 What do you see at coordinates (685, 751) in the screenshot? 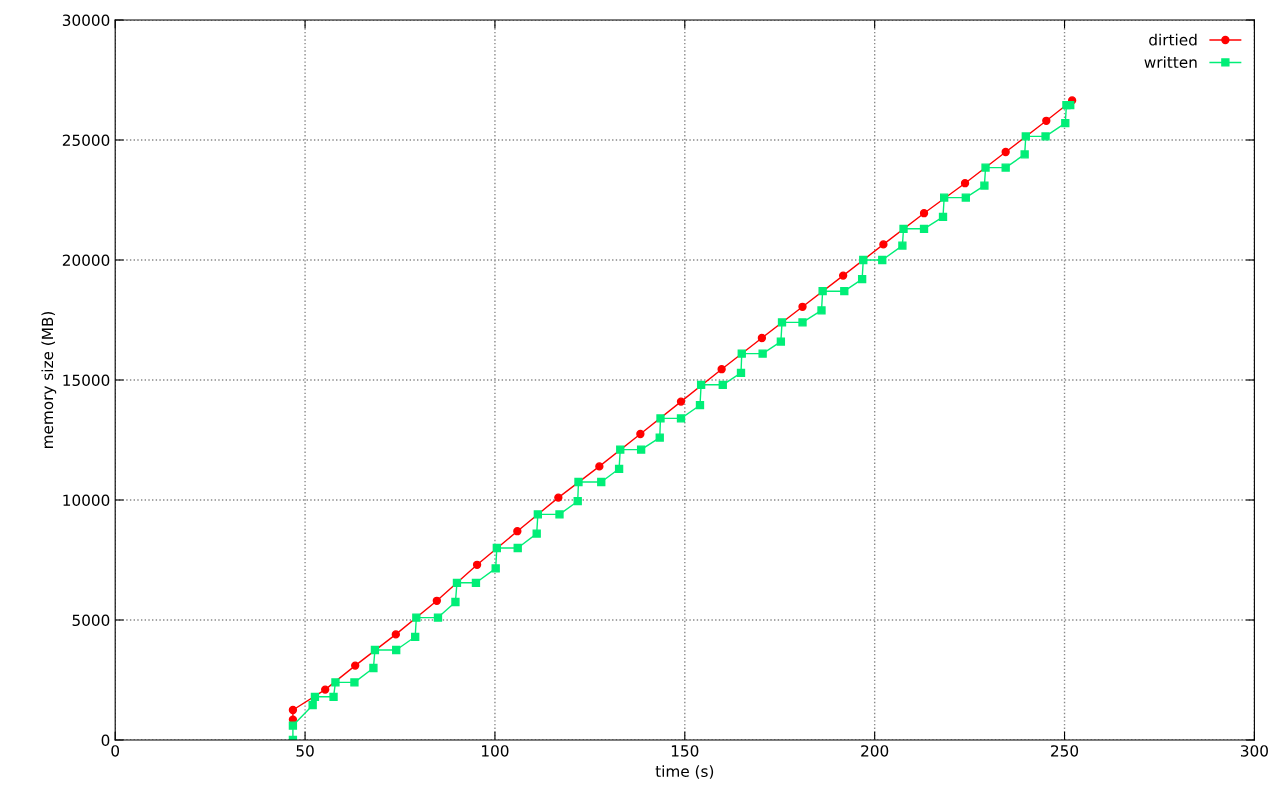
I see `x-tick-label: 150` at bounding box center [685, 751].